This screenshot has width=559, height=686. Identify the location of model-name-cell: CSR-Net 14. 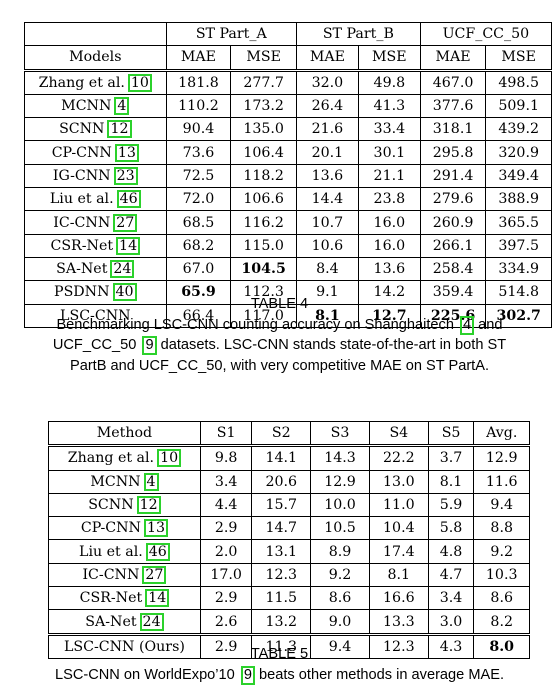
(124, 598).